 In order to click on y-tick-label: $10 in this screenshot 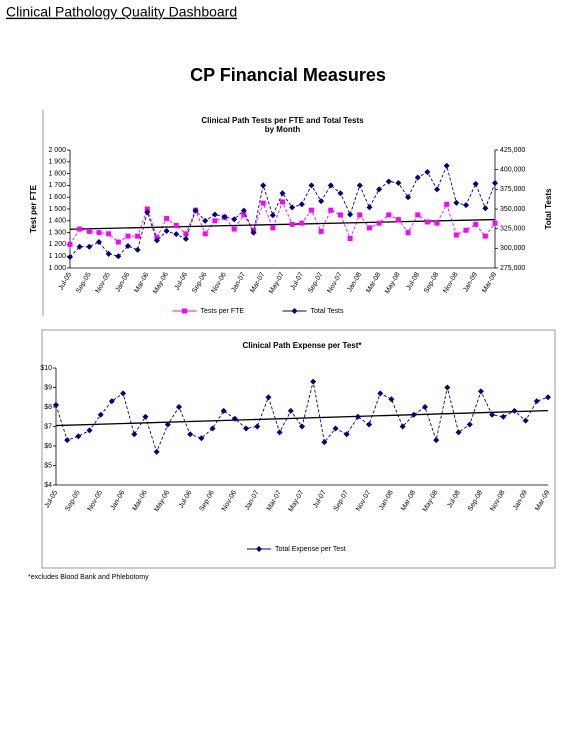, I will do `click(46, 368)`.